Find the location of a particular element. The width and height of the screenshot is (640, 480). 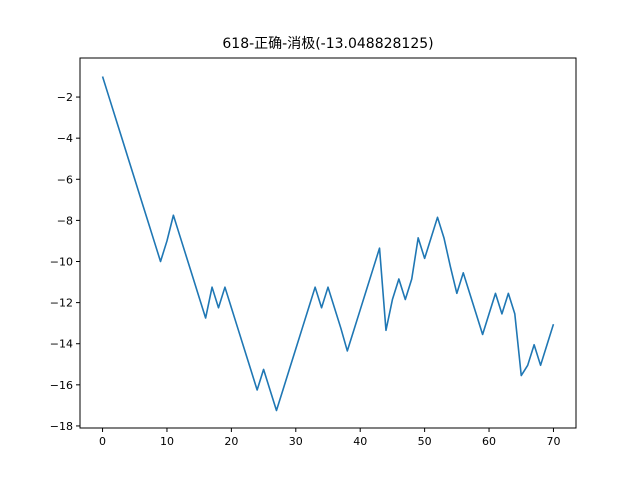

y-tick-label: −14 is located at coordinates (61, 344).